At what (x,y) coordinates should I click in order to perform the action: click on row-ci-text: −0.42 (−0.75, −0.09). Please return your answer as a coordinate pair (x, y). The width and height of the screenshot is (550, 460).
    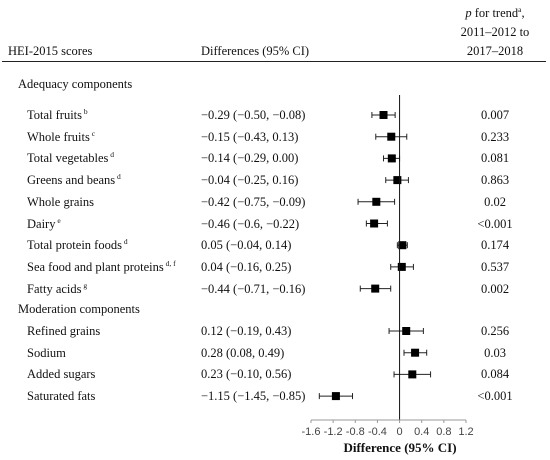
    Looking at the image, I should click on (253, 201).